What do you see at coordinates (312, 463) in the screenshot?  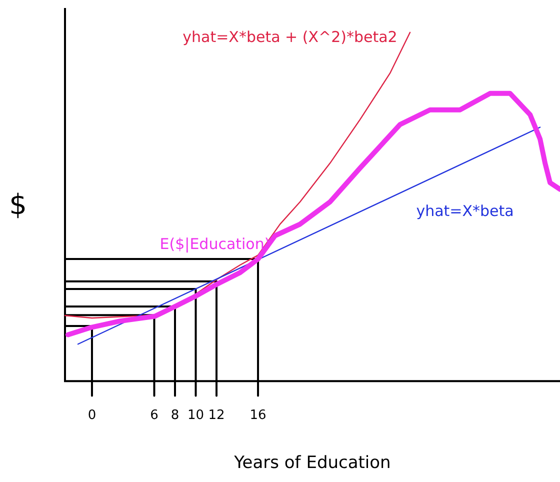 I see `x-axis-title: Years of Education` at bounding box center [312, 463].